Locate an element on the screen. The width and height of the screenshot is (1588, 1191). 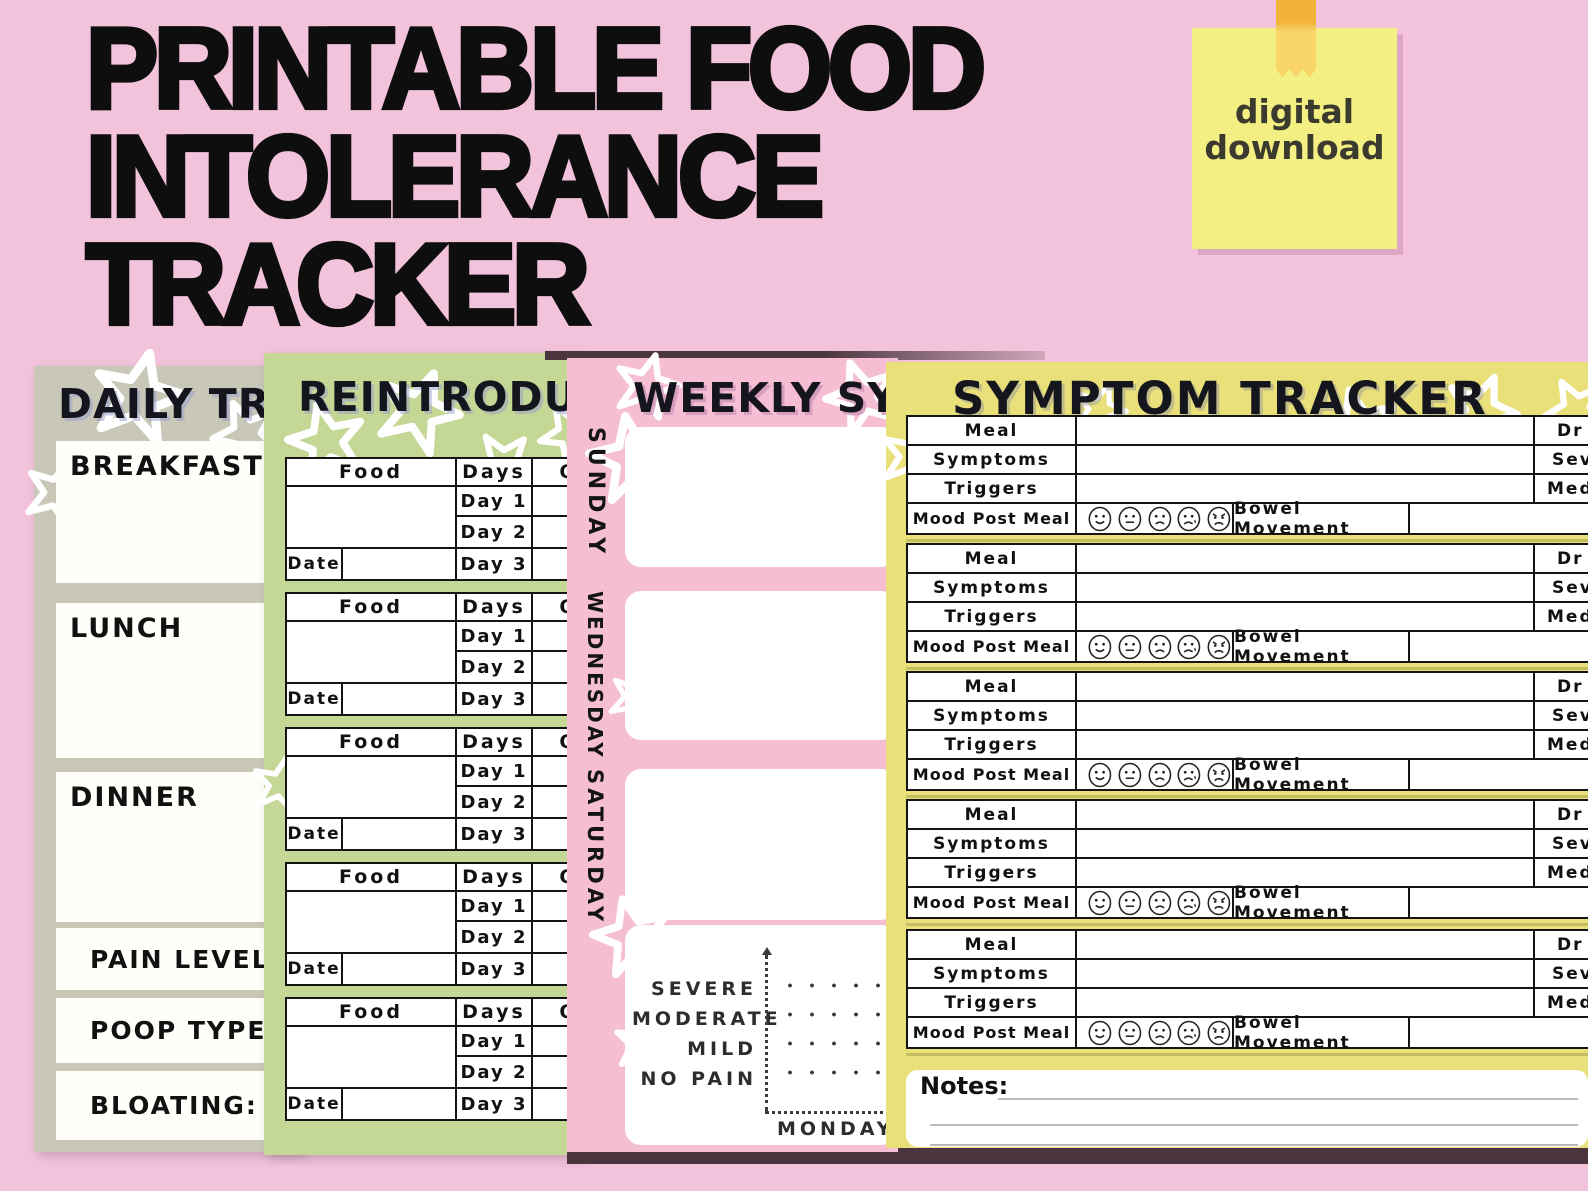
symptoms-entry-cell is located at coordinates (1305, 843).